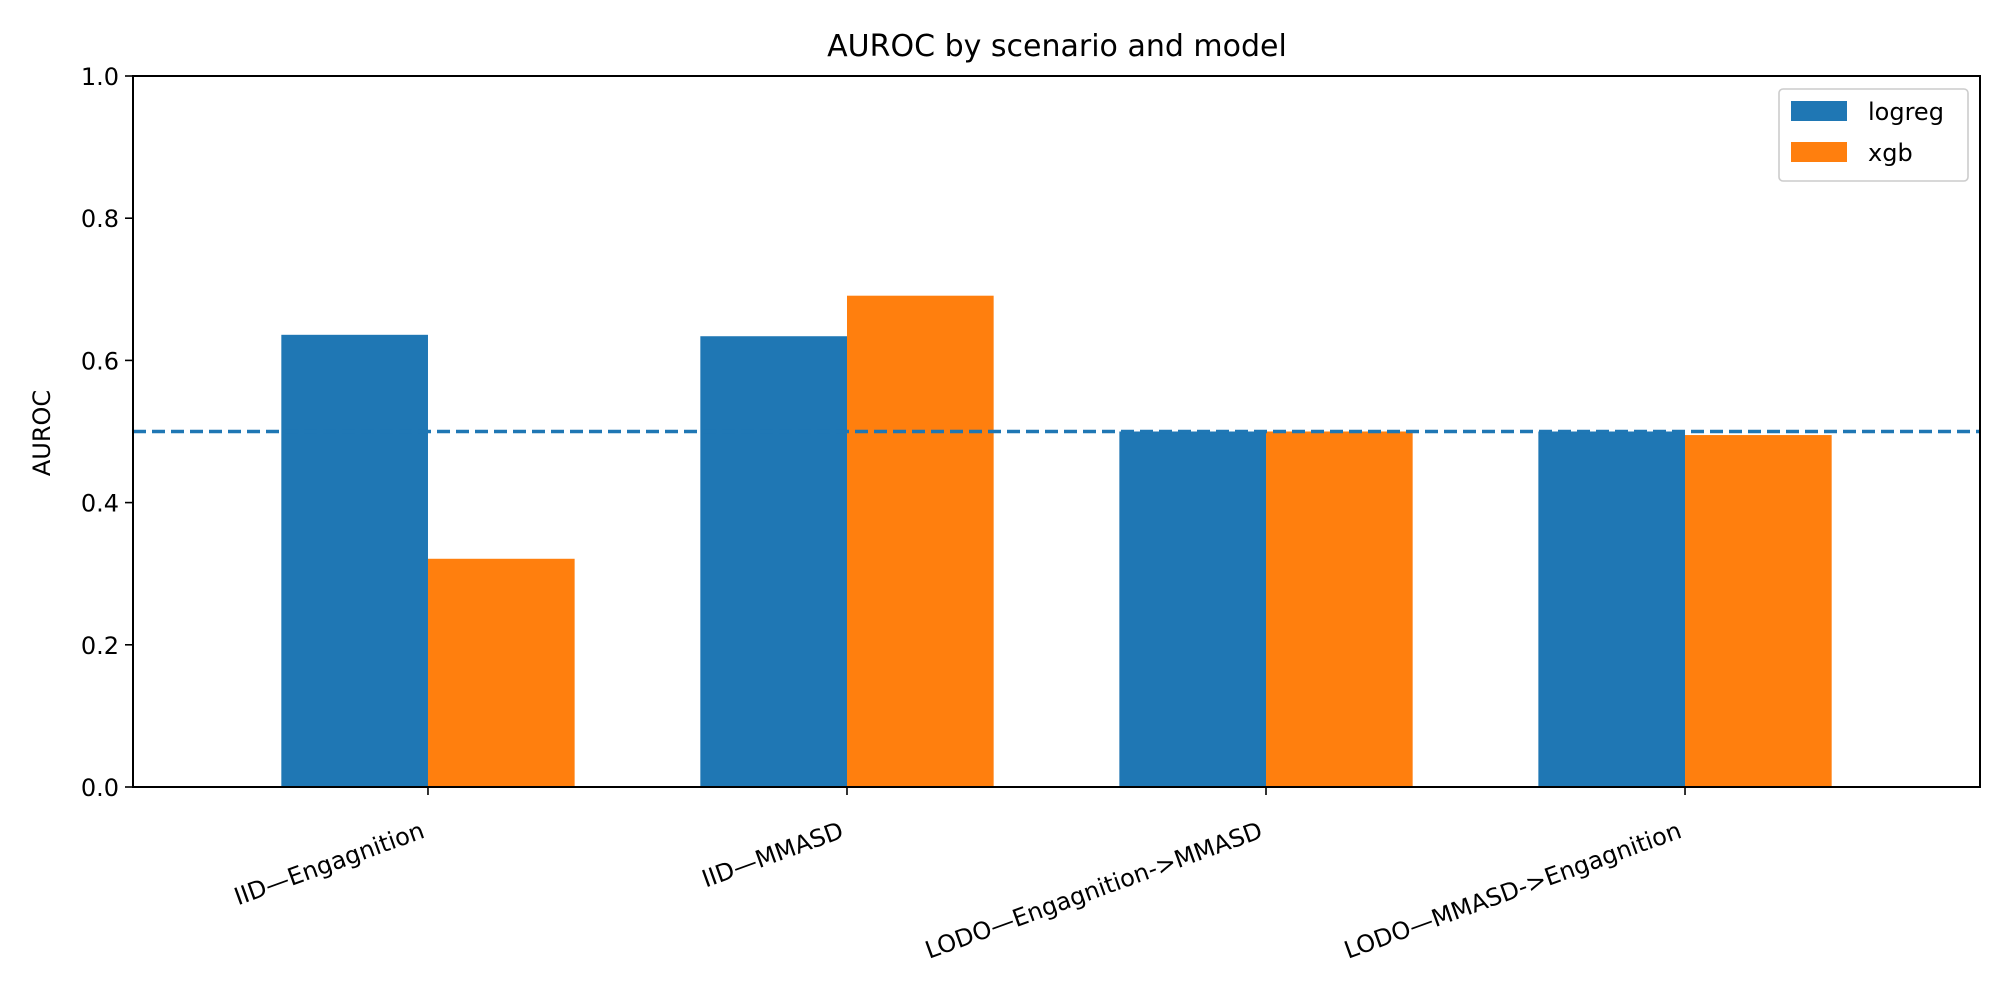 This screenshot has width=2000, height=1004. Describe the element at coordinates (100, 504) in the screenshot. I see `y-tick-label: 0.4` at that location.